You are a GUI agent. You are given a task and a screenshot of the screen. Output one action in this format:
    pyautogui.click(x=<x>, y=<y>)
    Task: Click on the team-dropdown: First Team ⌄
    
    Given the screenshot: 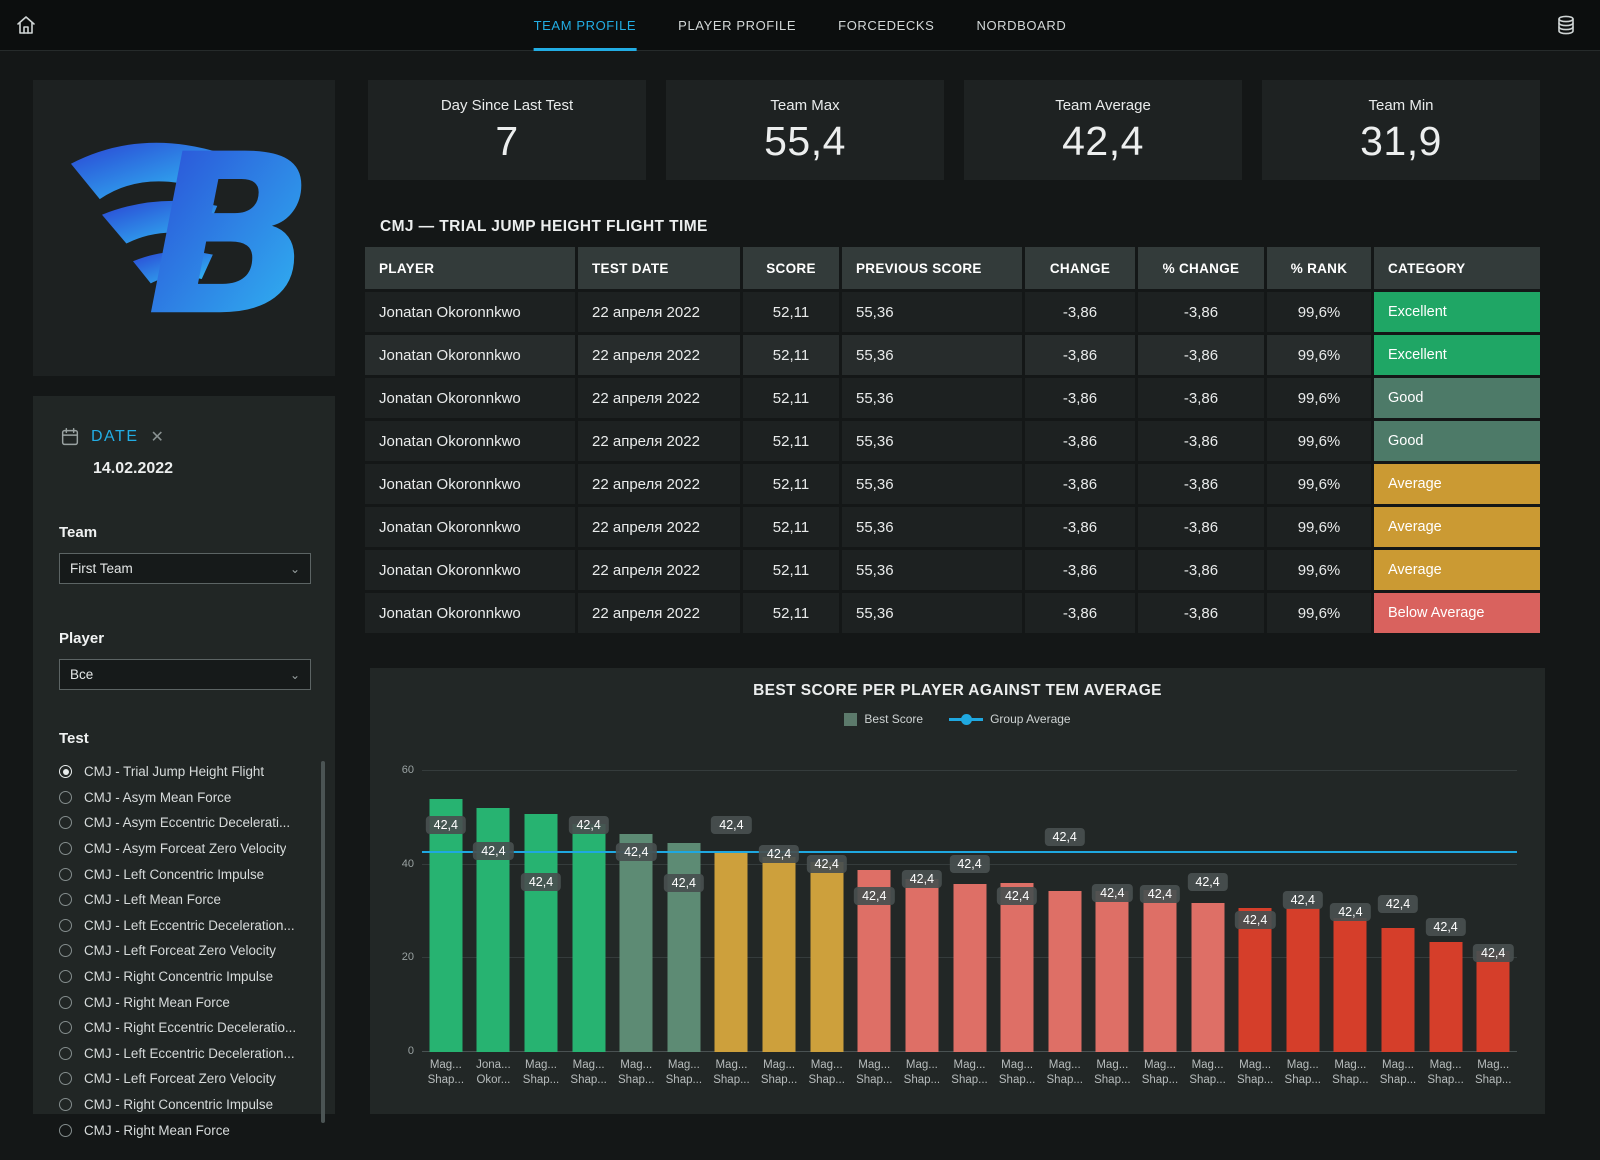 What is the action you would take?
    pyautogui.click(x=185, y=568)
    